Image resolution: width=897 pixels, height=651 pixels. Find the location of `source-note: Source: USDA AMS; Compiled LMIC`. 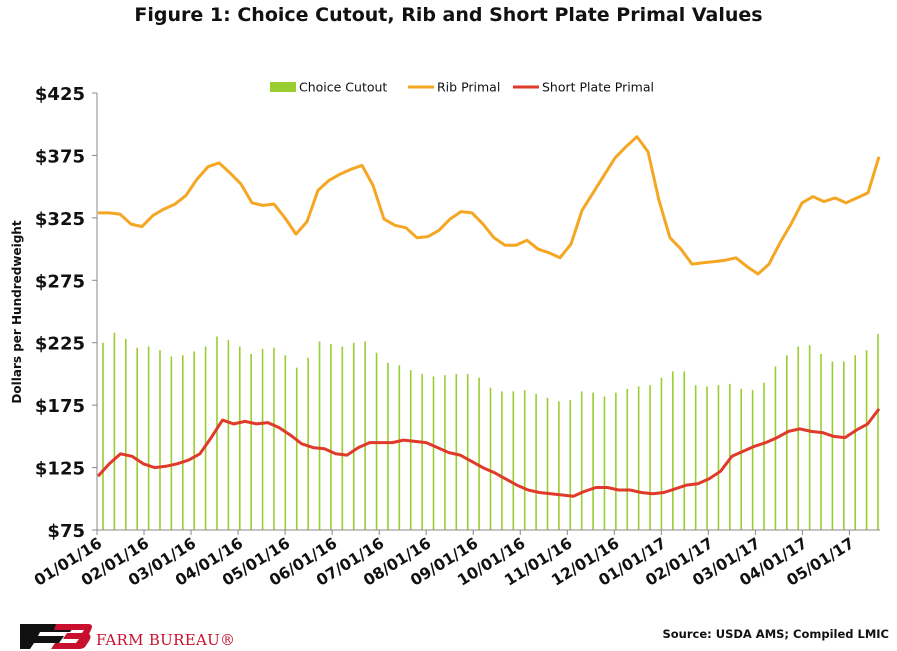

source-note: Source: USDA AMS; Compiled LMIC is located at coordinates (775, 634).